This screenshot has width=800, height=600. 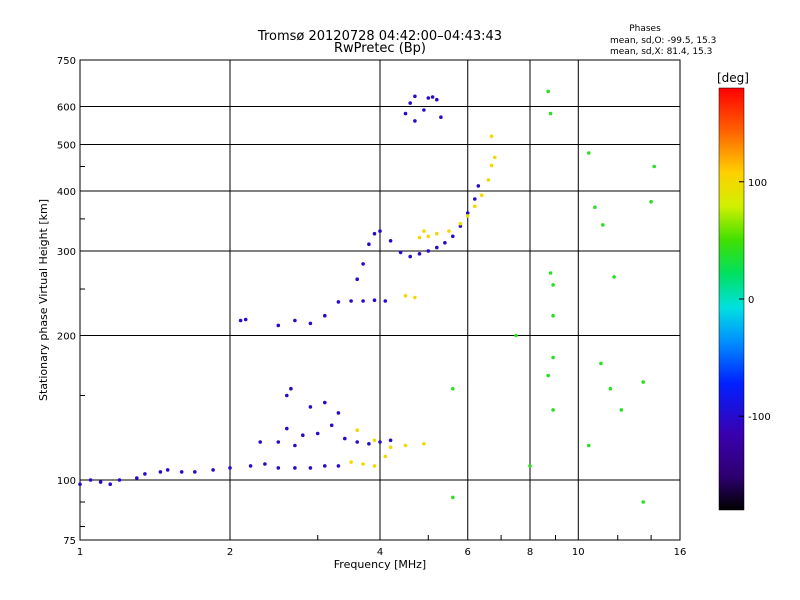 What do you see at coordinates (66, 146) in the screenshot?
I see `y-tick-label: 500` at bounding box center [66, 146].